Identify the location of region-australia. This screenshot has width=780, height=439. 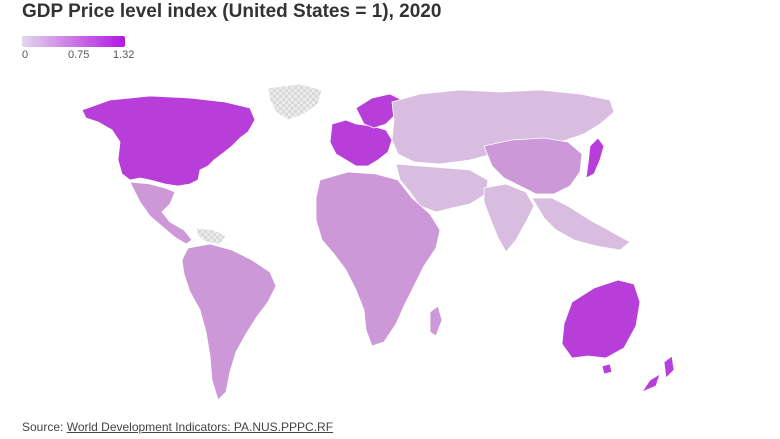
(601, 319).